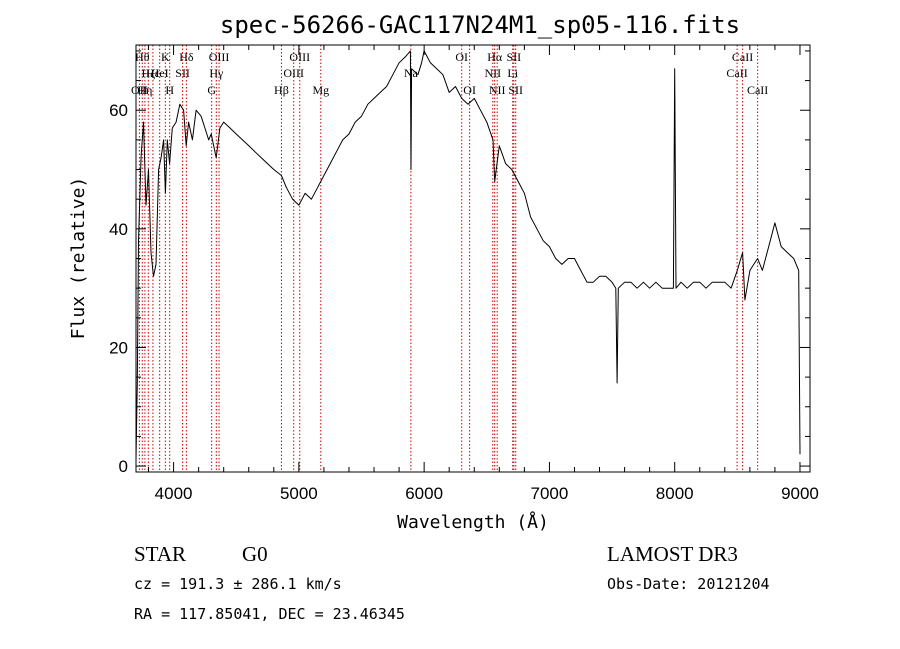  What do you see at coordinates (469, 90) in the screenshot?
I see `line-label-19: OI` at bounding box center [469, 90].